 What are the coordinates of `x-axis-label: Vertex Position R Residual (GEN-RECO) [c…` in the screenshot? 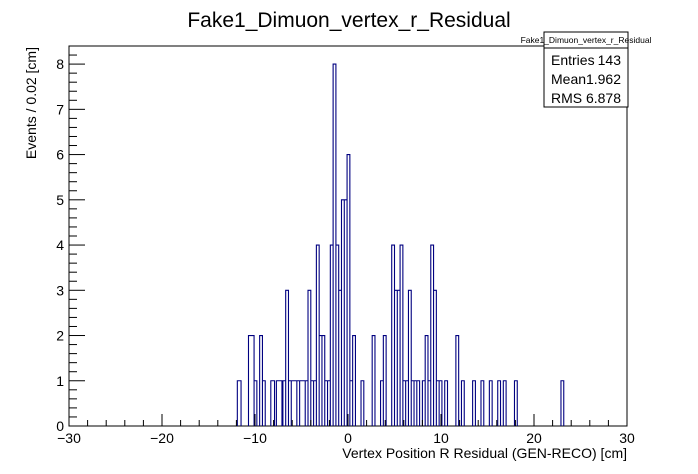 It's located at (484, 453).